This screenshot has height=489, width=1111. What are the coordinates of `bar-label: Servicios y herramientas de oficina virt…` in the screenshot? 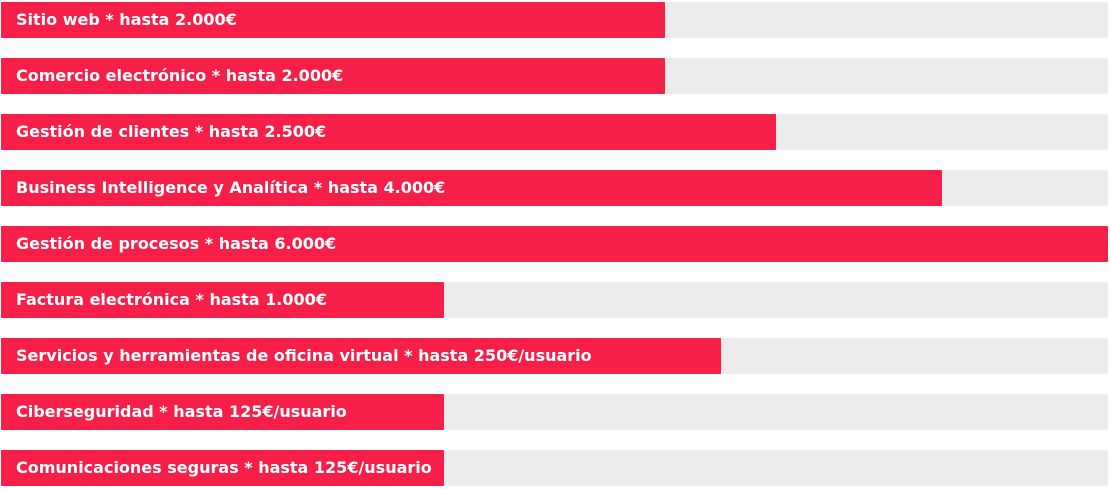 It's located at (304, 355).